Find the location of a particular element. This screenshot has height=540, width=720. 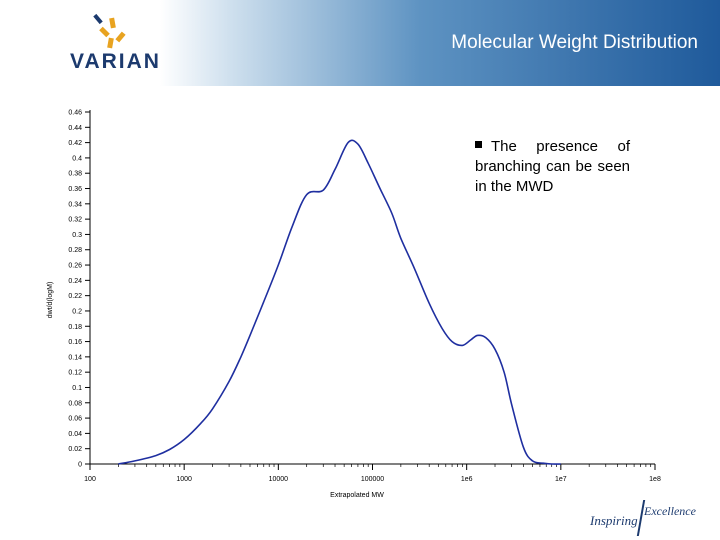

y-tick-label: 0.36 is located at coordinates (75, 189).